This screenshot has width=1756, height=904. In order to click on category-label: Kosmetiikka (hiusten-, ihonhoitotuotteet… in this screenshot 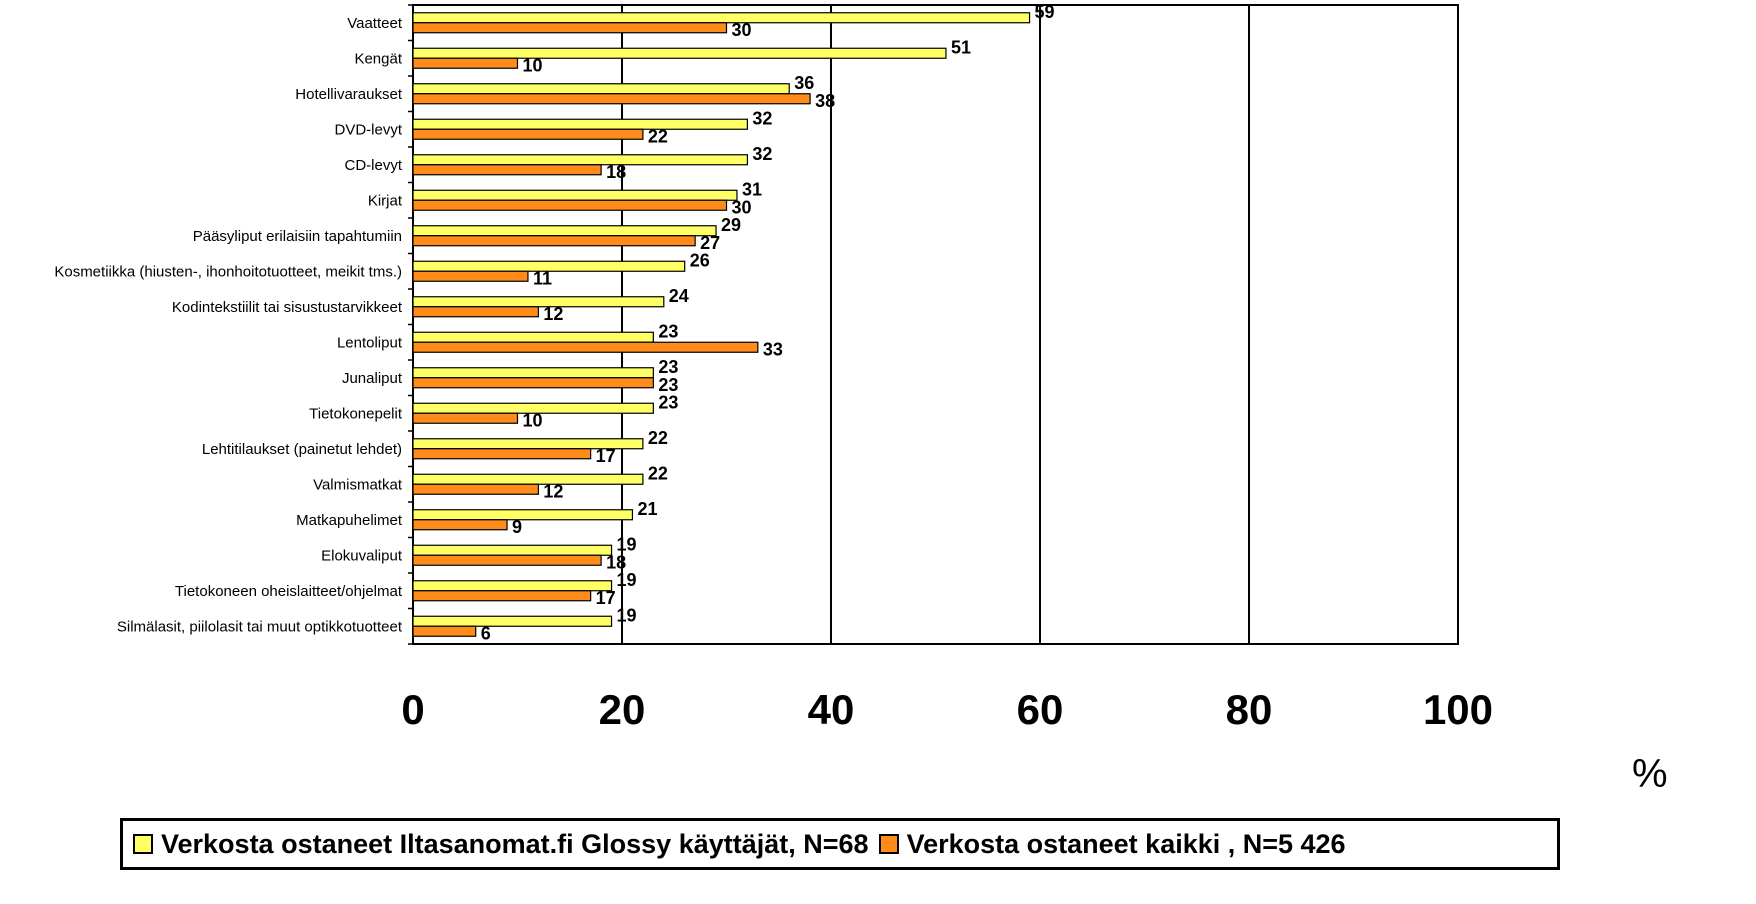, I will do `click(228, 271)`.